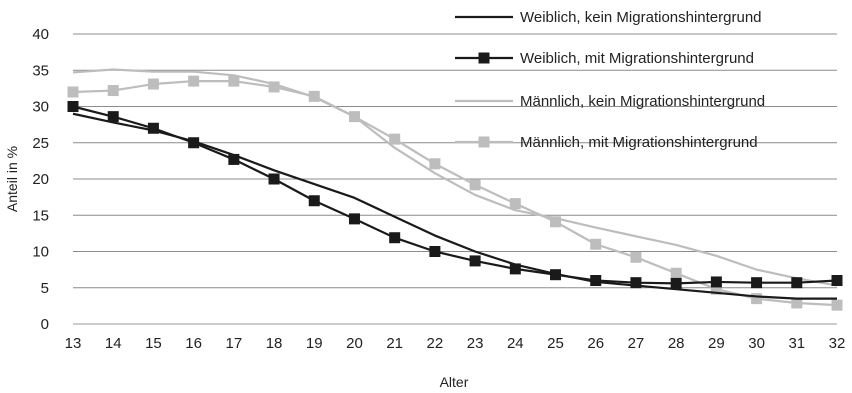 This screenshot has width=852, height=393. What do you see at coordinates (193, 343) in the screenshot?
I see `x-tick-label: 16` at bounding box center [193, 343].